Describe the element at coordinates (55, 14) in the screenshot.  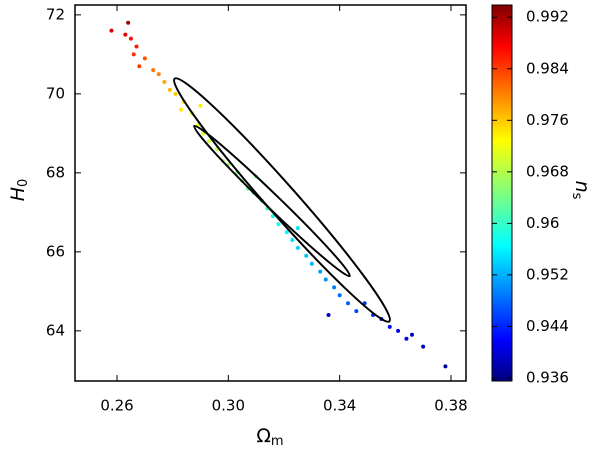
I see `y-tick-label: 72` at that location.